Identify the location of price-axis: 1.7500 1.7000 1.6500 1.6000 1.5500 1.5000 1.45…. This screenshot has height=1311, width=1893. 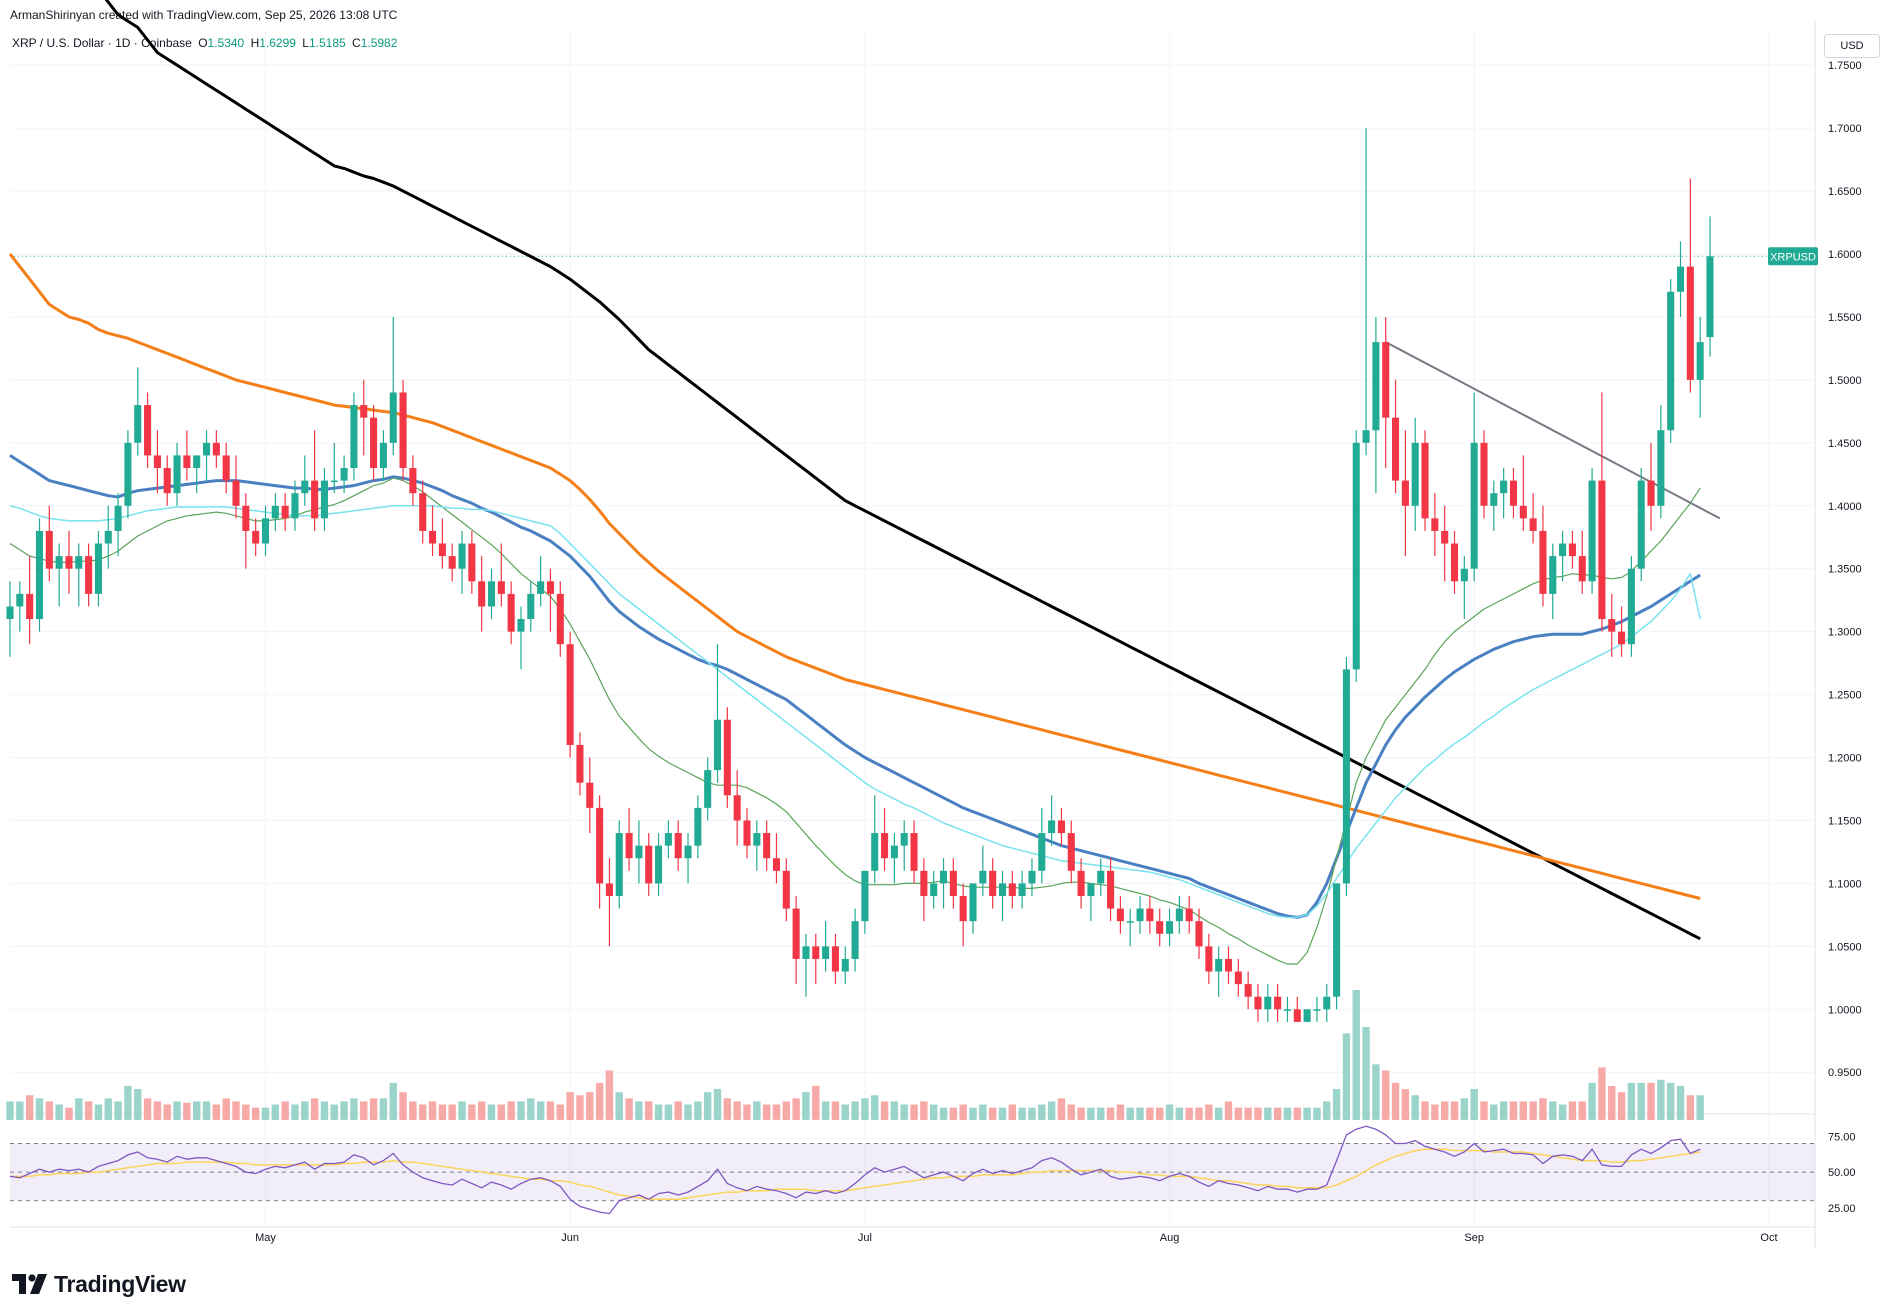
(1845, 569).